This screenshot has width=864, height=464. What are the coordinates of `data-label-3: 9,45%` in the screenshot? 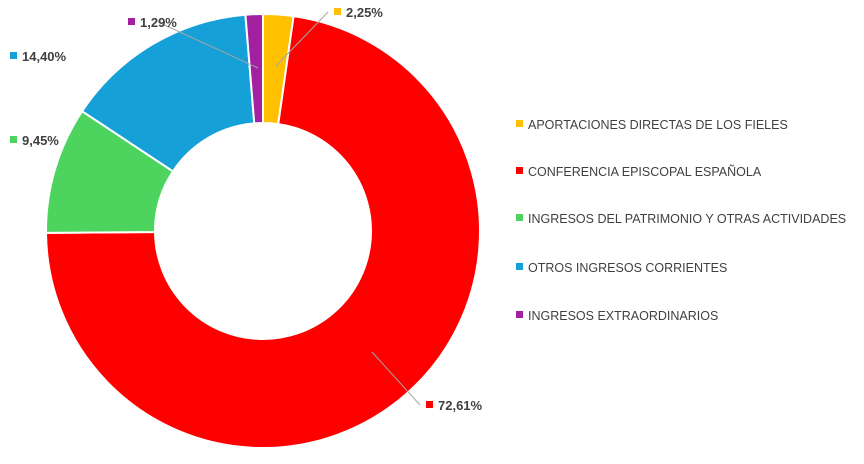 It's located at (40, 140).